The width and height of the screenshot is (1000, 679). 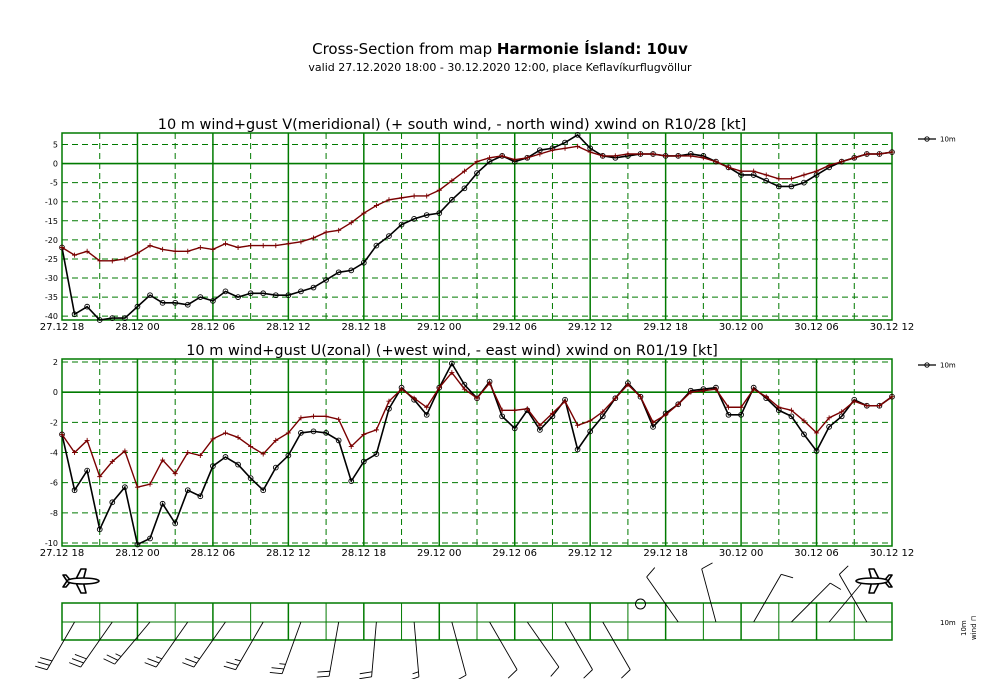 What do you see at coordinates (927, 139) in the screenshot?
I see `legend-marker` at bounding box center [927, 139].